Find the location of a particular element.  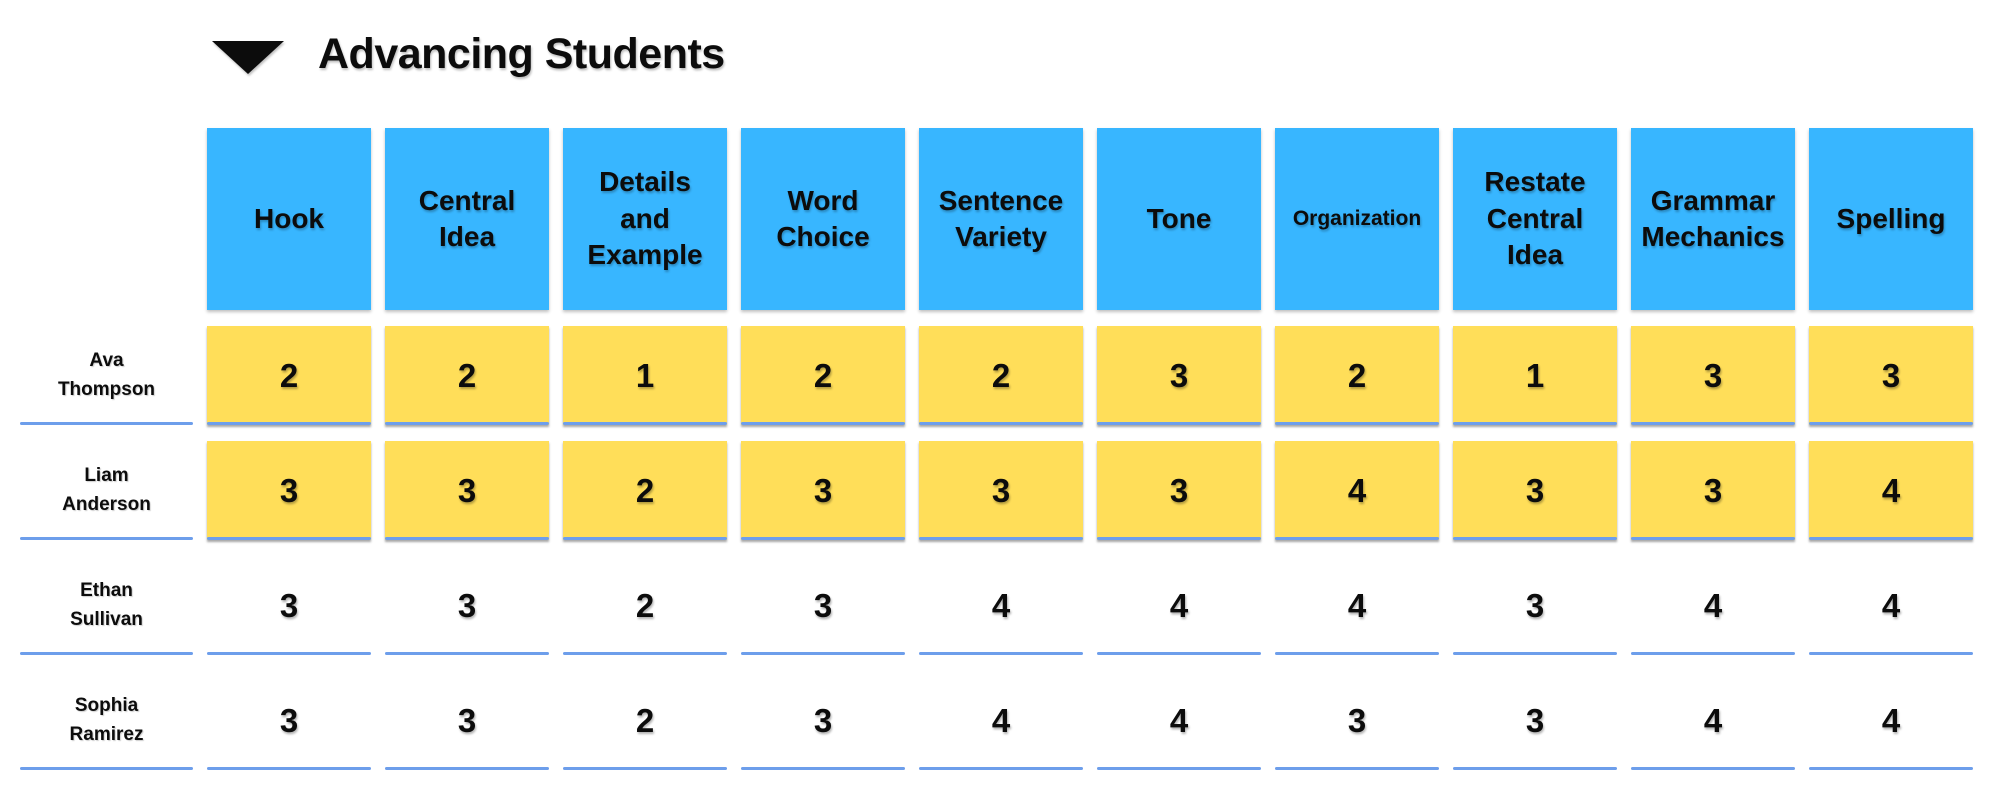

score-cell-ethan-sullivan-hook: 3 is located at coordinates (289, 605).